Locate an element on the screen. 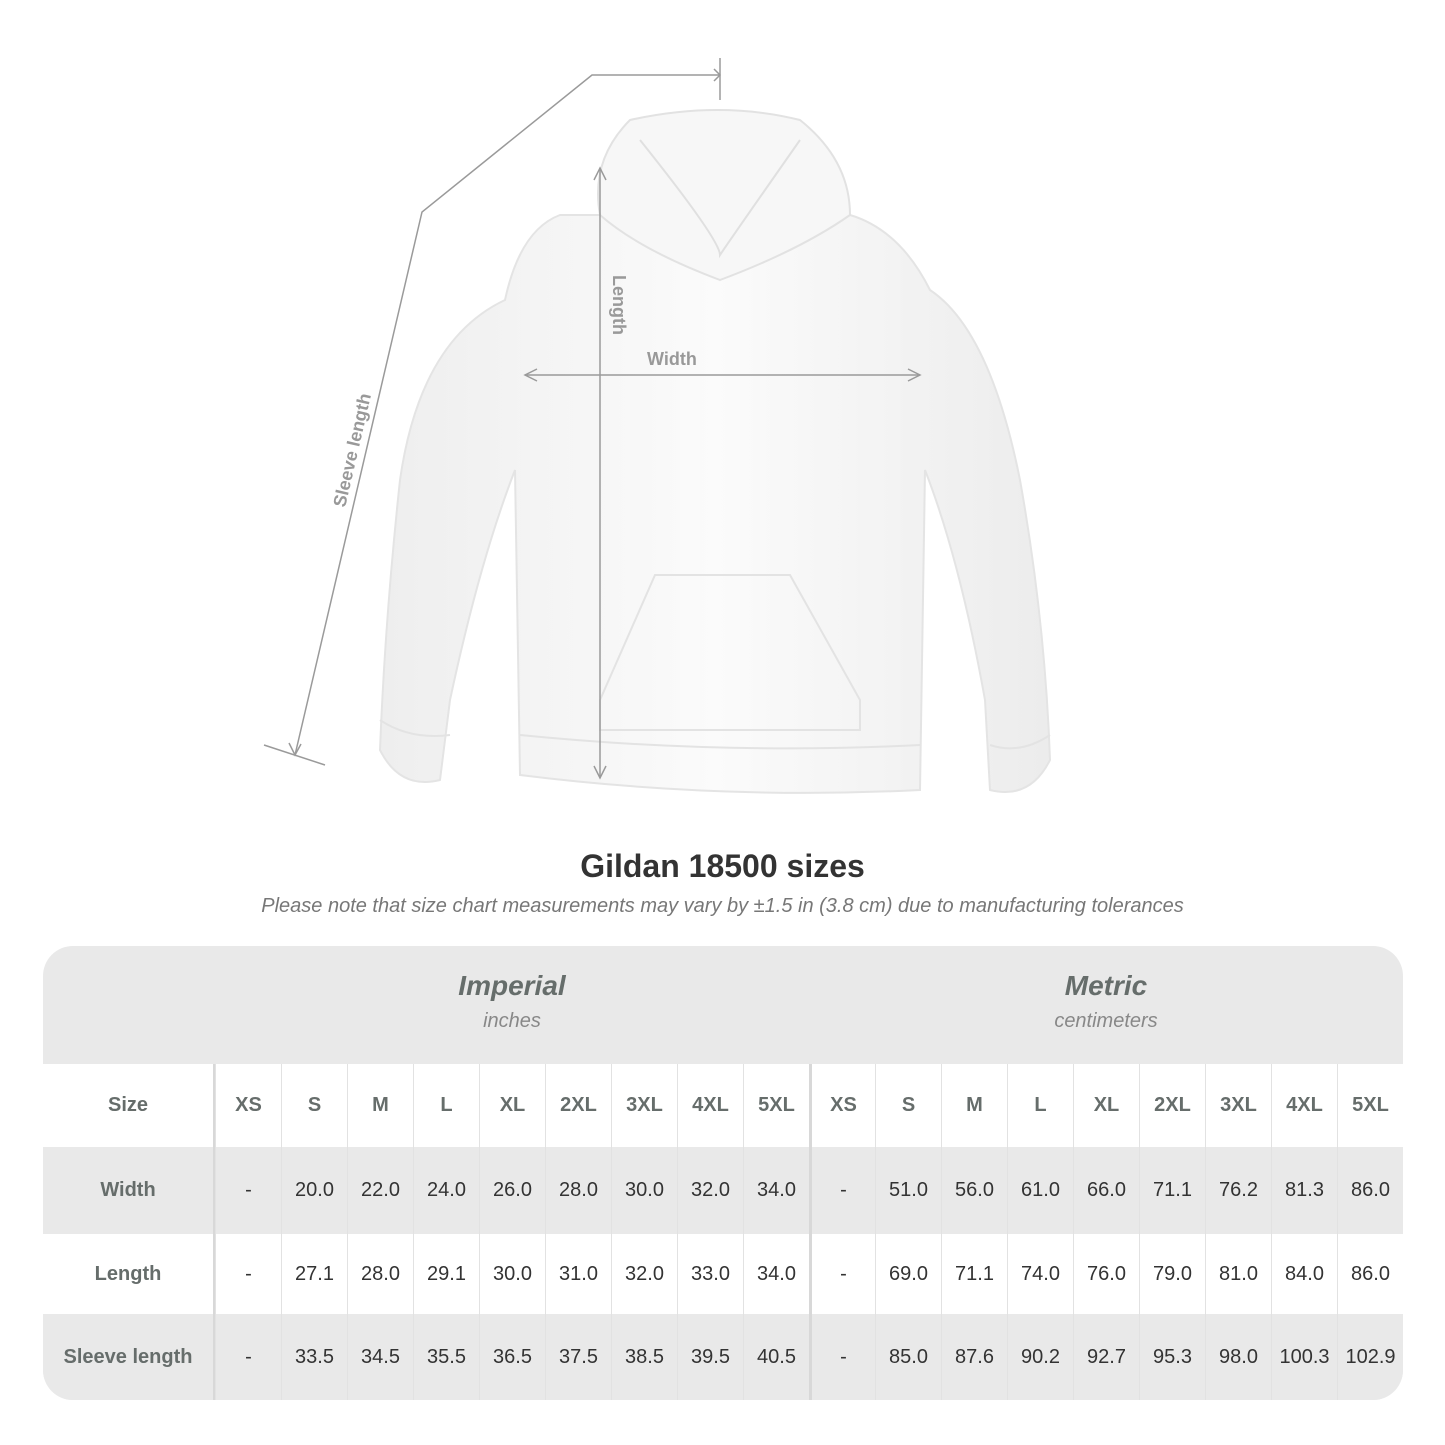  imperial-value-cell: 33.0 is located at coordinates (710, 1274).